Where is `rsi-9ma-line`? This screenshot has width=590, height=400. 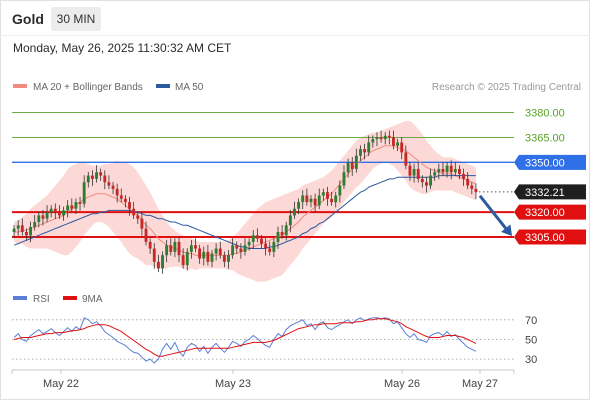 rsi-9ma-line is located at coordinates (245, 337).